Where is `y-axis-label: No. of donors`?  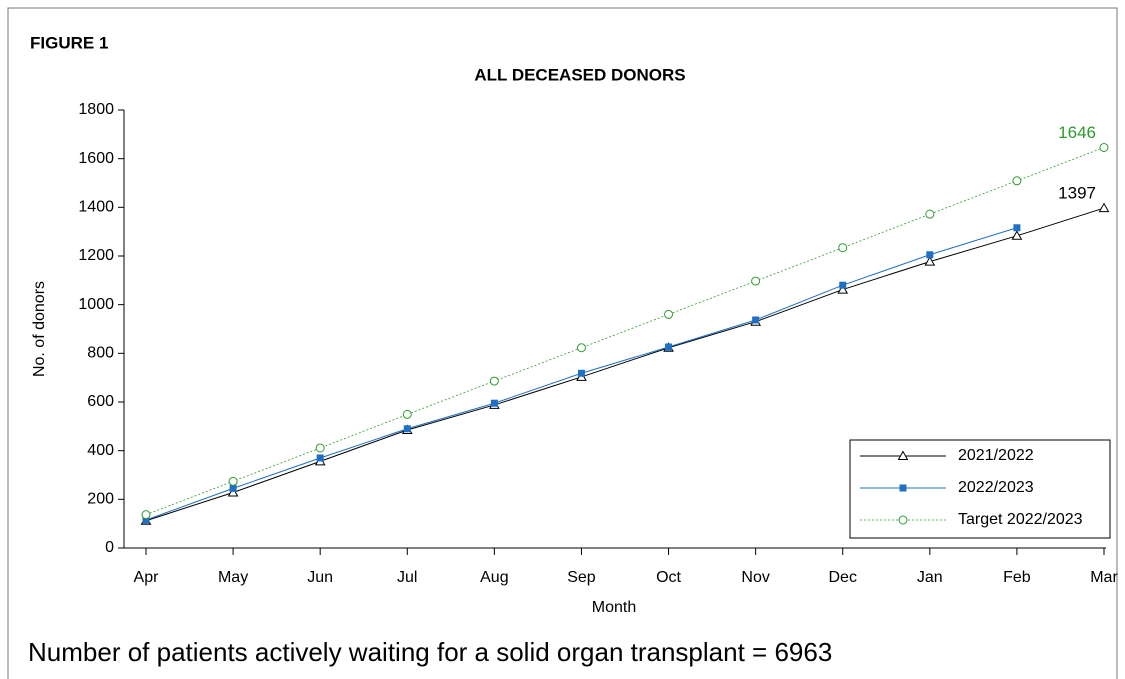
y-axis-label: No. of donors is located at coordinates (39, 329).